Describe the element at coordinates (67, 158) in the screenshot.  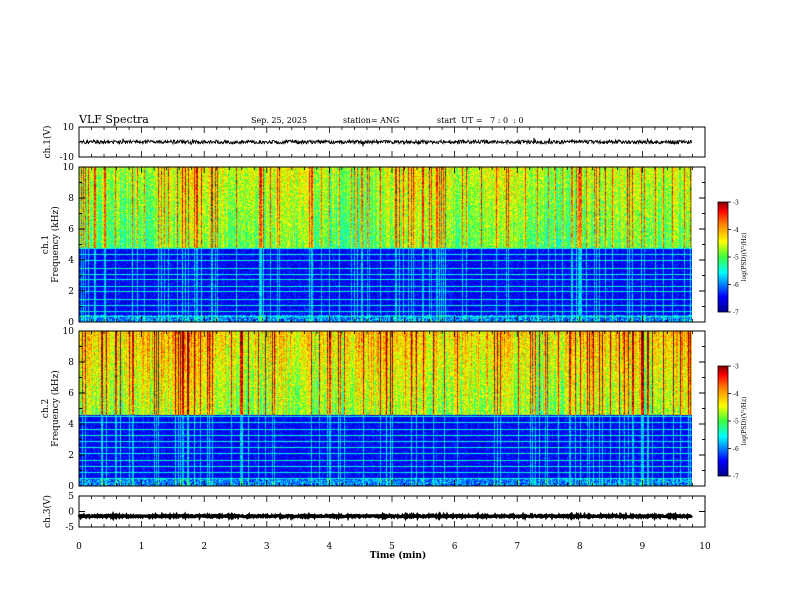
I see `ch1-waveform-ytick-label: -10` at that location.